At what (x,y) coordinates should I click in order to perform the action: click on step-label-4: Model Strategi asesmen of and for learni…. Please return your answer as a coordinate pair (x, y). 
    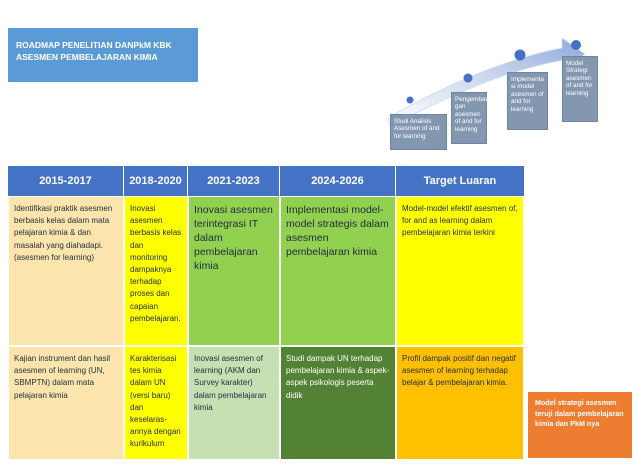
    Looking at the image, I should click on (580, 89).